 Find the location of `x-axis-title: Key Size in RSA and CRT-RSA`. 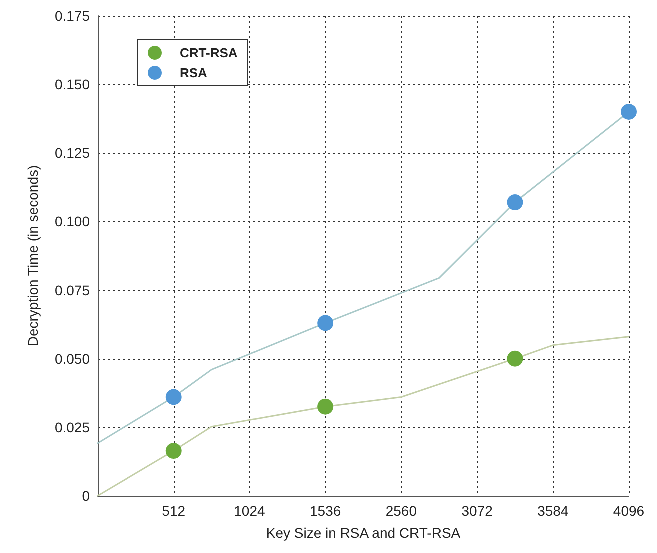

x-axis-title: Key Size in RSA and CRT-RSA is located at coordinates (364, 533).